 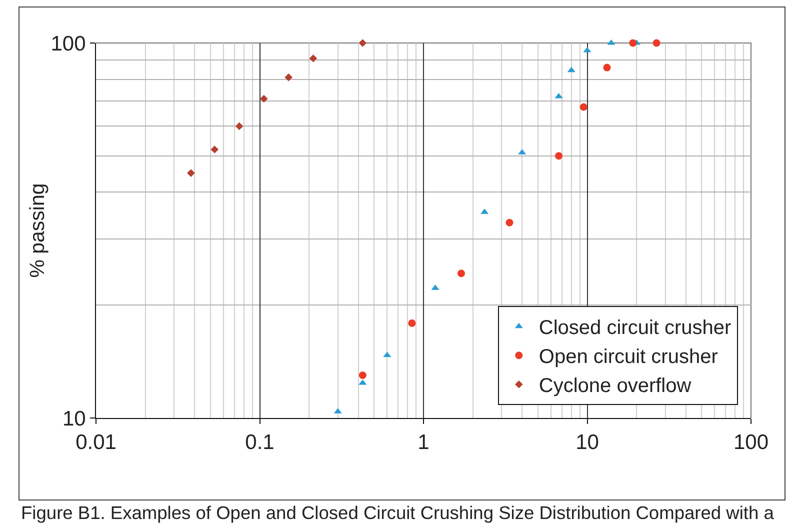 What do you see at coordinates (628, 357) in the screenshot?
I see `legend-label: Open circuit crusher` at bounding box center [628, 357].